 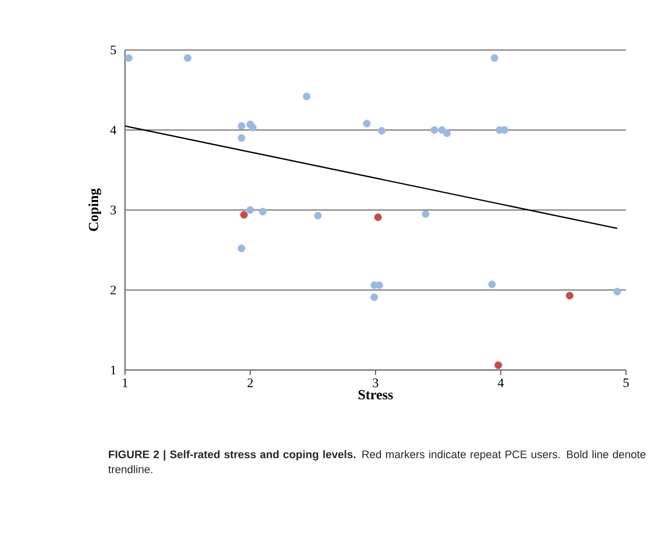 What do you see at coordinates (113, 370) in the screenshot?
I see `y-tick-label: 1` at bounding box center [113, 370].